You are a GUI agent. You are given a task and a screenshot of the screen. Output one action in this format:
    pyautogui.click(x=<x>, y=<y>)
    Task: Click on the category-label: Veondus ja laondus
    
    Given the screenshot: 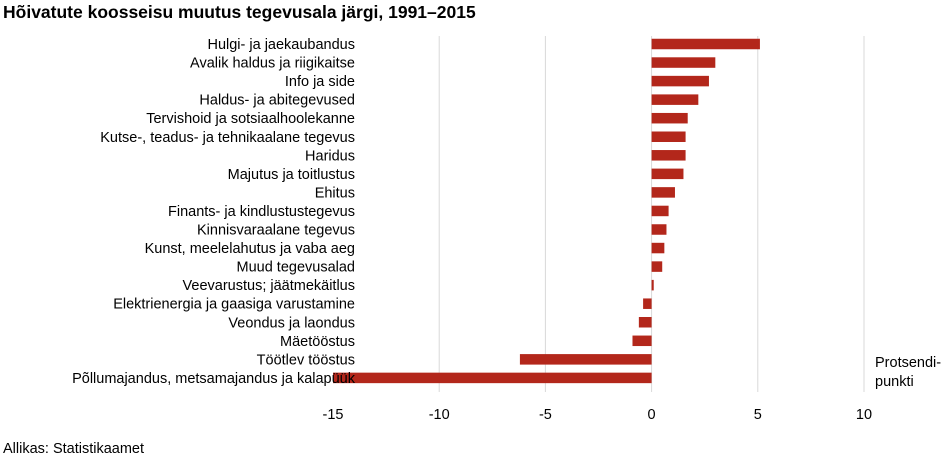 What is the action you would take?
    pyautogui.click(x=291, y=323)
    